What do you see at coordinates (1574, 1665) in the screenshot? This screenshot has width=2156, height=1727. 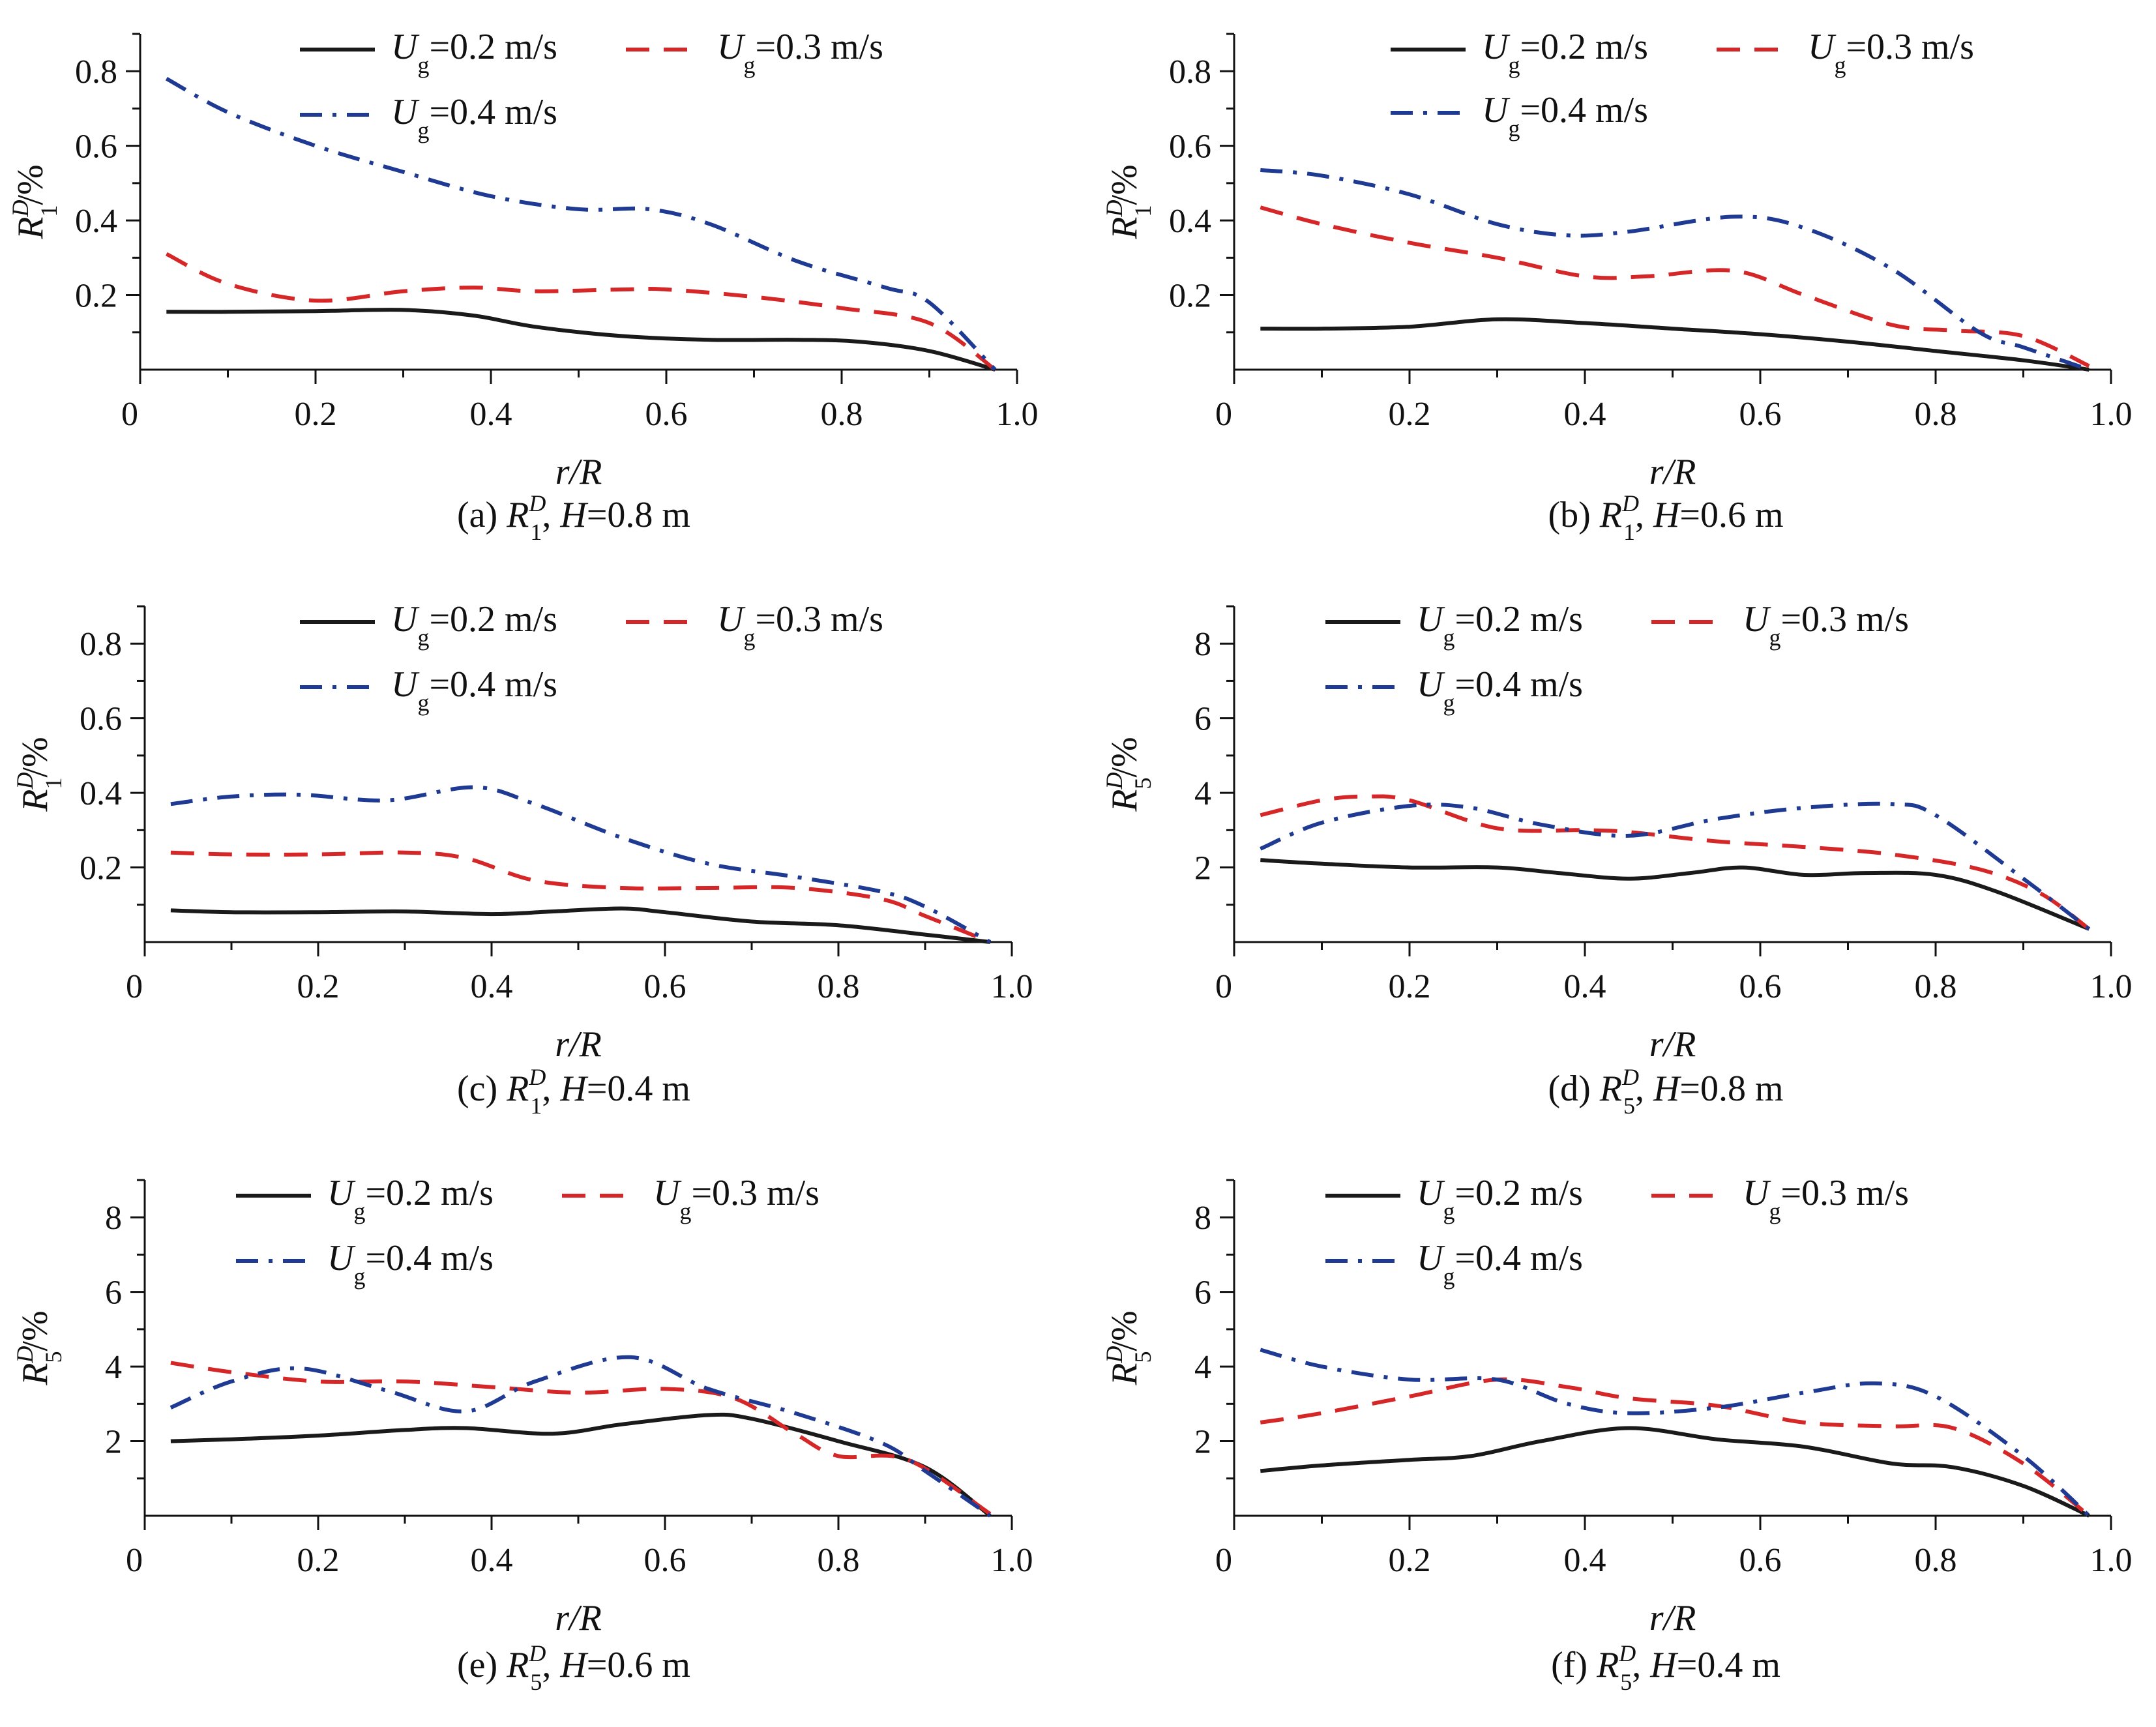 I see `caption-tag: (f)` at bounding box center [1574, 1665].